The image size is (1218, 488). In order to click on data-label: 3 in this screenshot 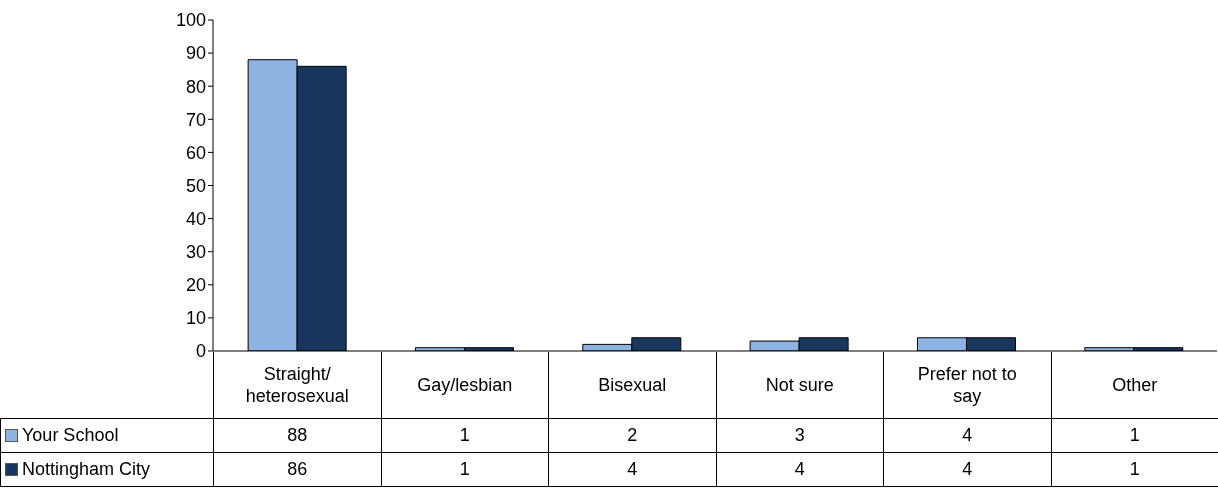, I will do `click(800, 435)`.